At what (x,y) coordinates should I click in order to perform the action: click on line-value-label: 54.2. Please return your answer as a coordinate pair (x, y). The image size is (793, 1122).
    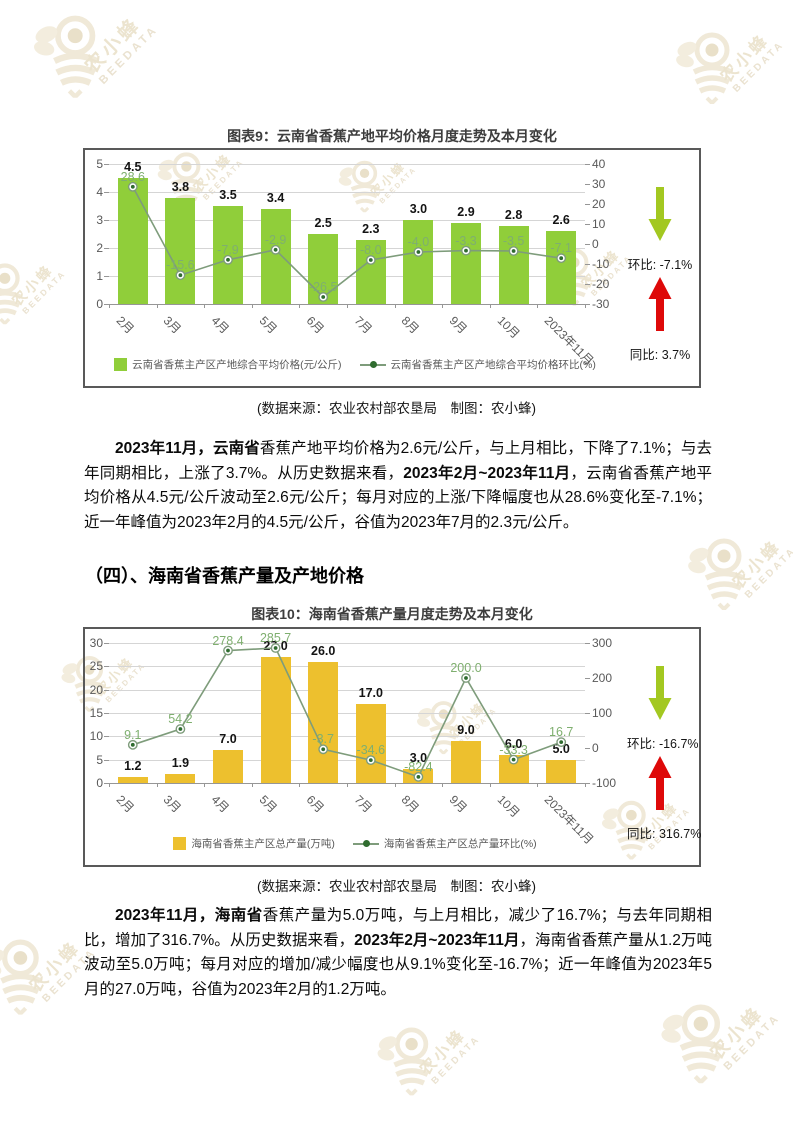
    Looking at the image, I should click on (180, 719).